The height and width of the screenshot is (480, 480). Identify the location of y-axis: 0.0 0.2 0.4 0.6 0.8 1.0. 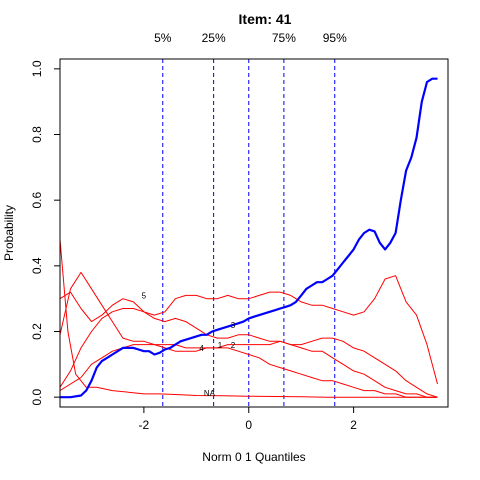
(45, 232).